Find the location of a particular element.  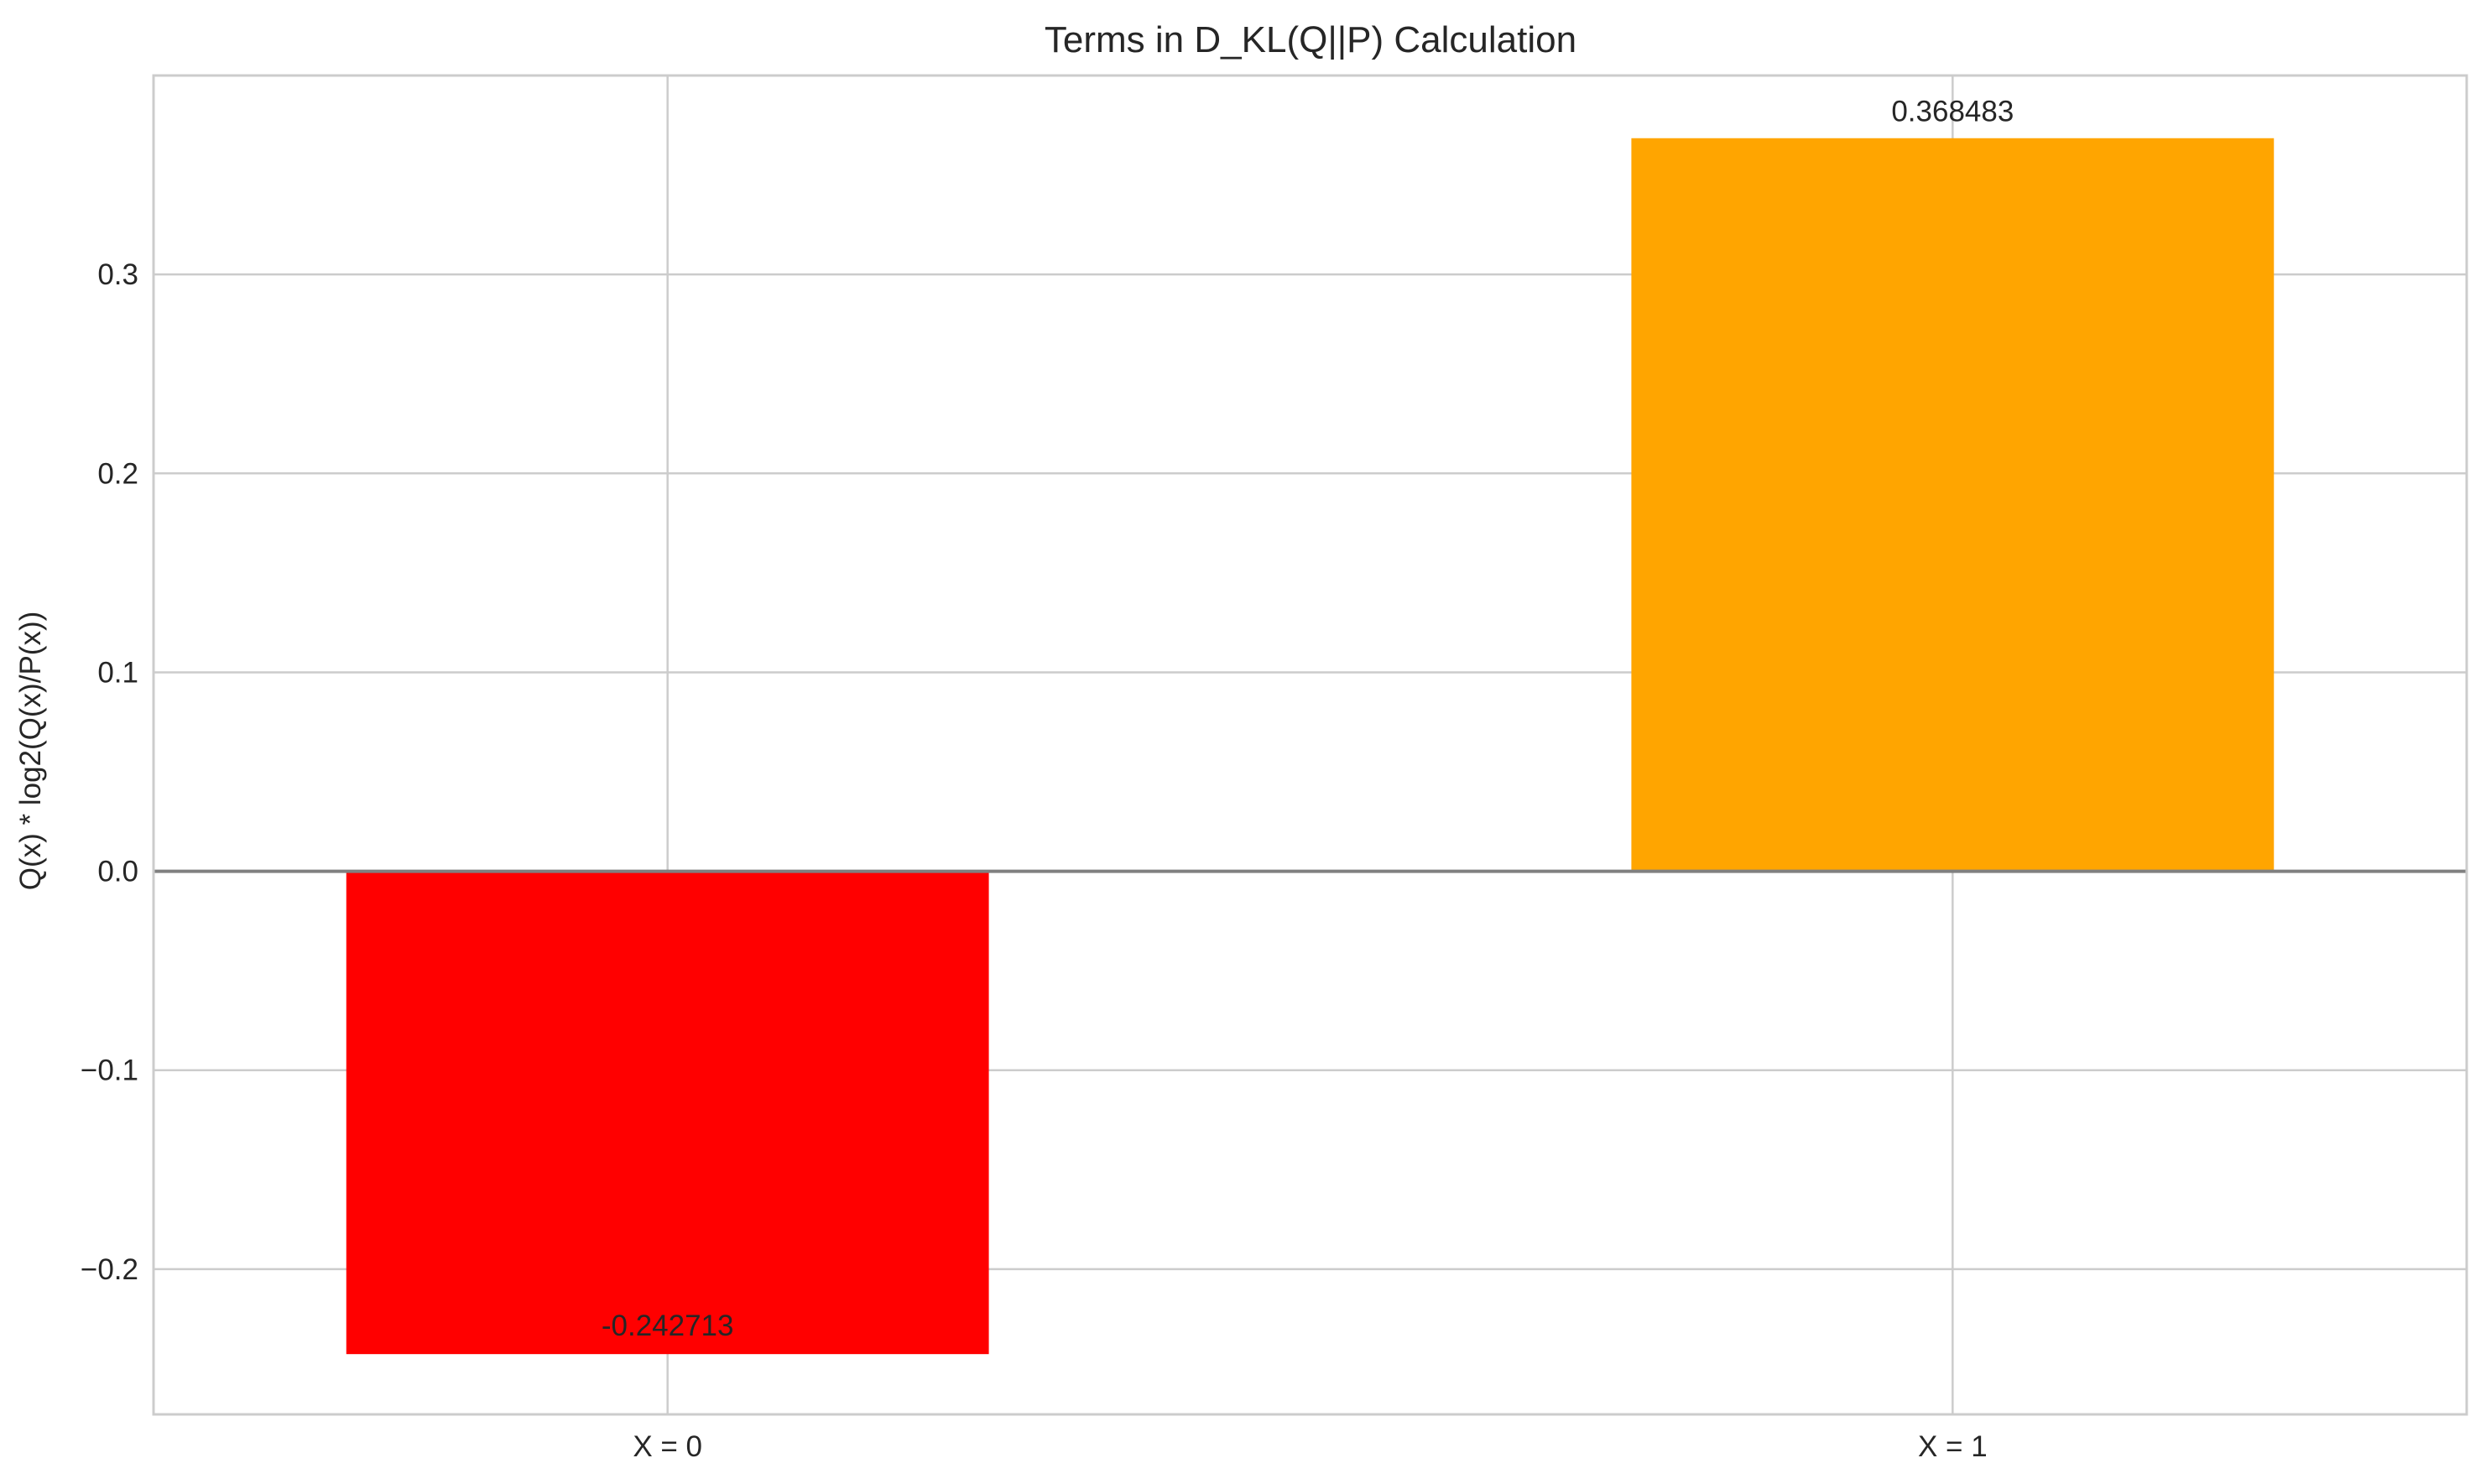

y-axis-label: Q(x) * log2(Q(x)/P(x)) is located at coordinates (31, 751).